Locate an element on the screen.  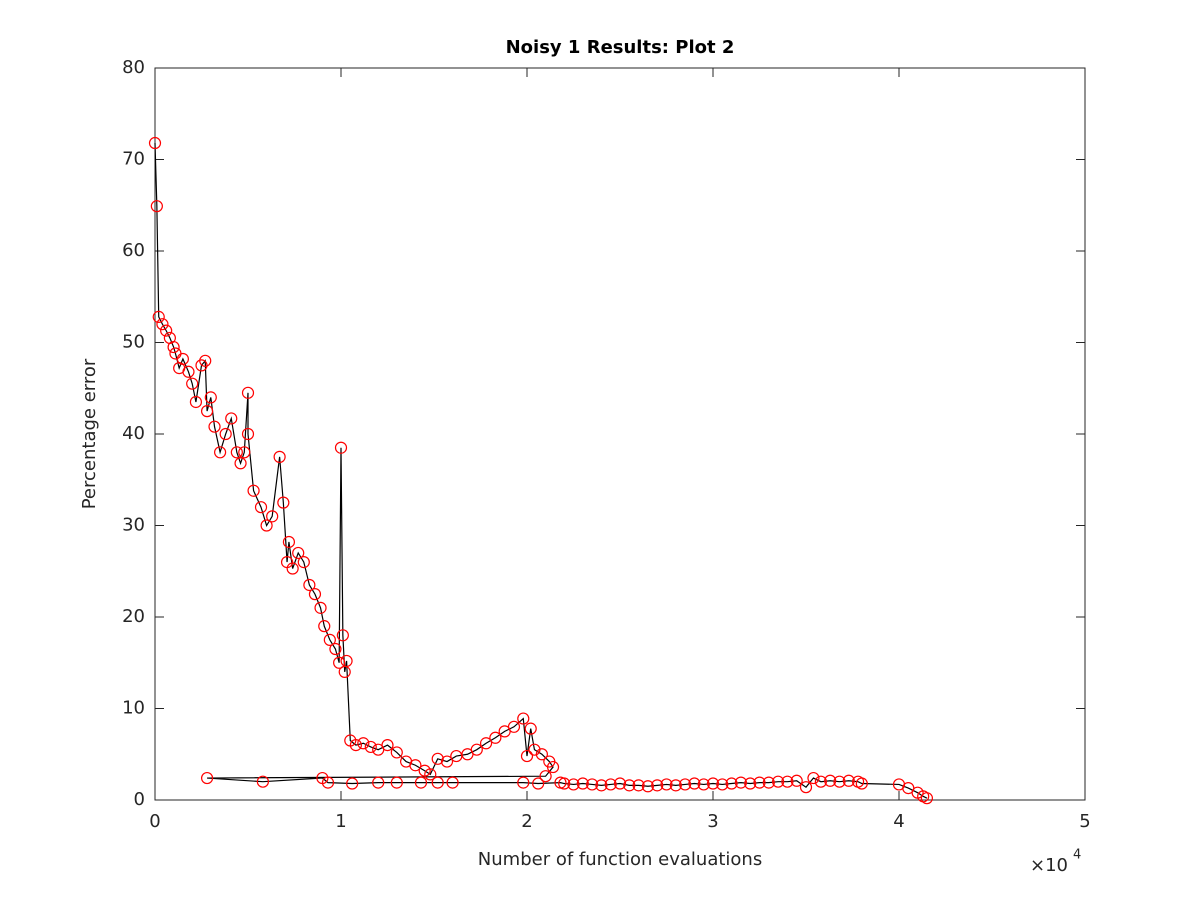
y-tick-label: 0 is located at coordinates (139, 799).